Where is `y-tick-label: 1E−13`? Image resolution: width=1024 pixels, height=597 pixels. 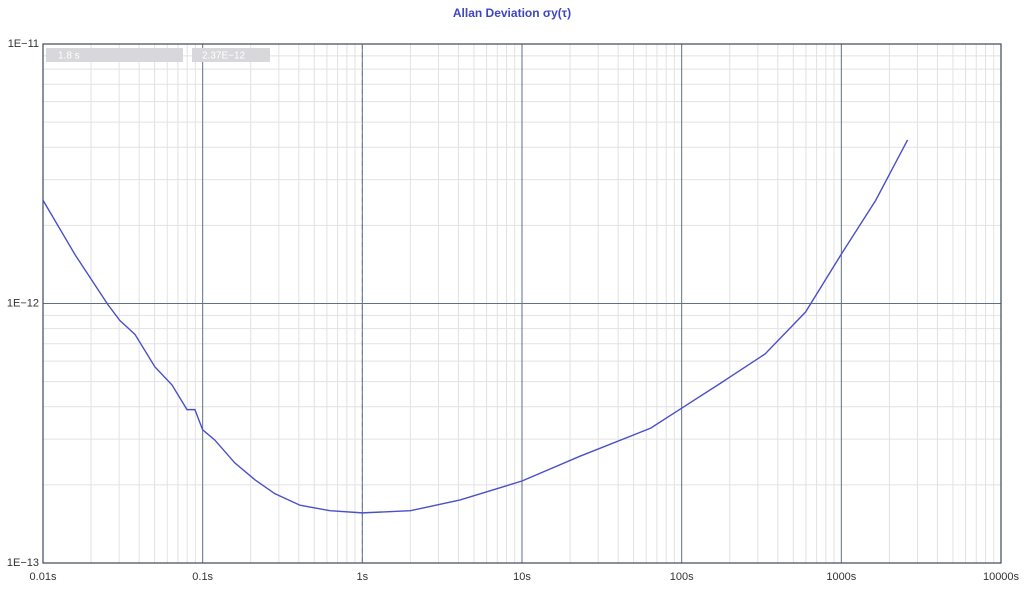
y-tick-label: 1E−13 is located at coordinates (23, 563).